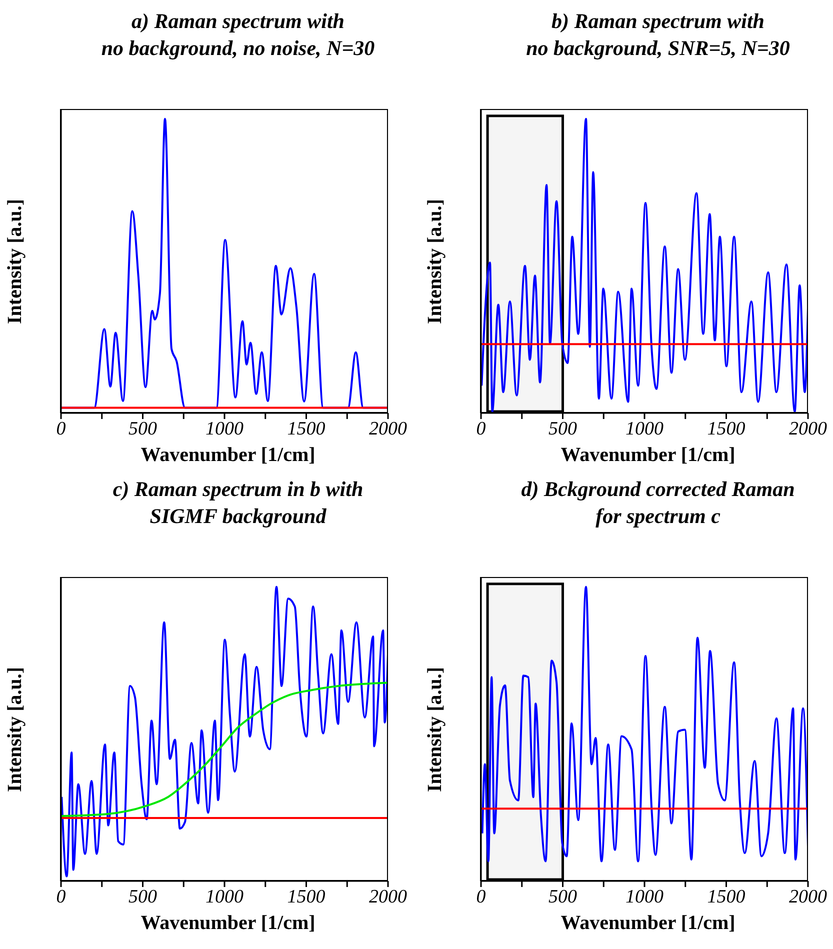 This screenshot has width=833, height=949. I want to click on chart-title: a) Raman spectrum with no background, no noise, N=30, so click(238, 35).